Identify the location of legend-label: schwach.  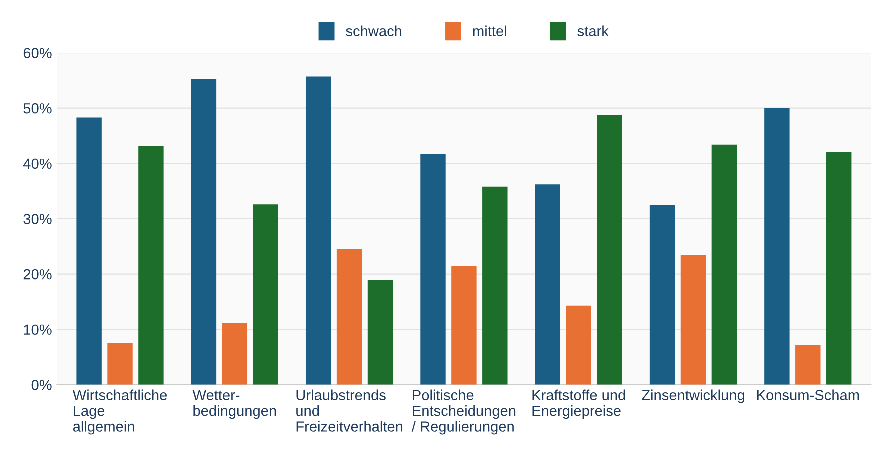
(374, 31).